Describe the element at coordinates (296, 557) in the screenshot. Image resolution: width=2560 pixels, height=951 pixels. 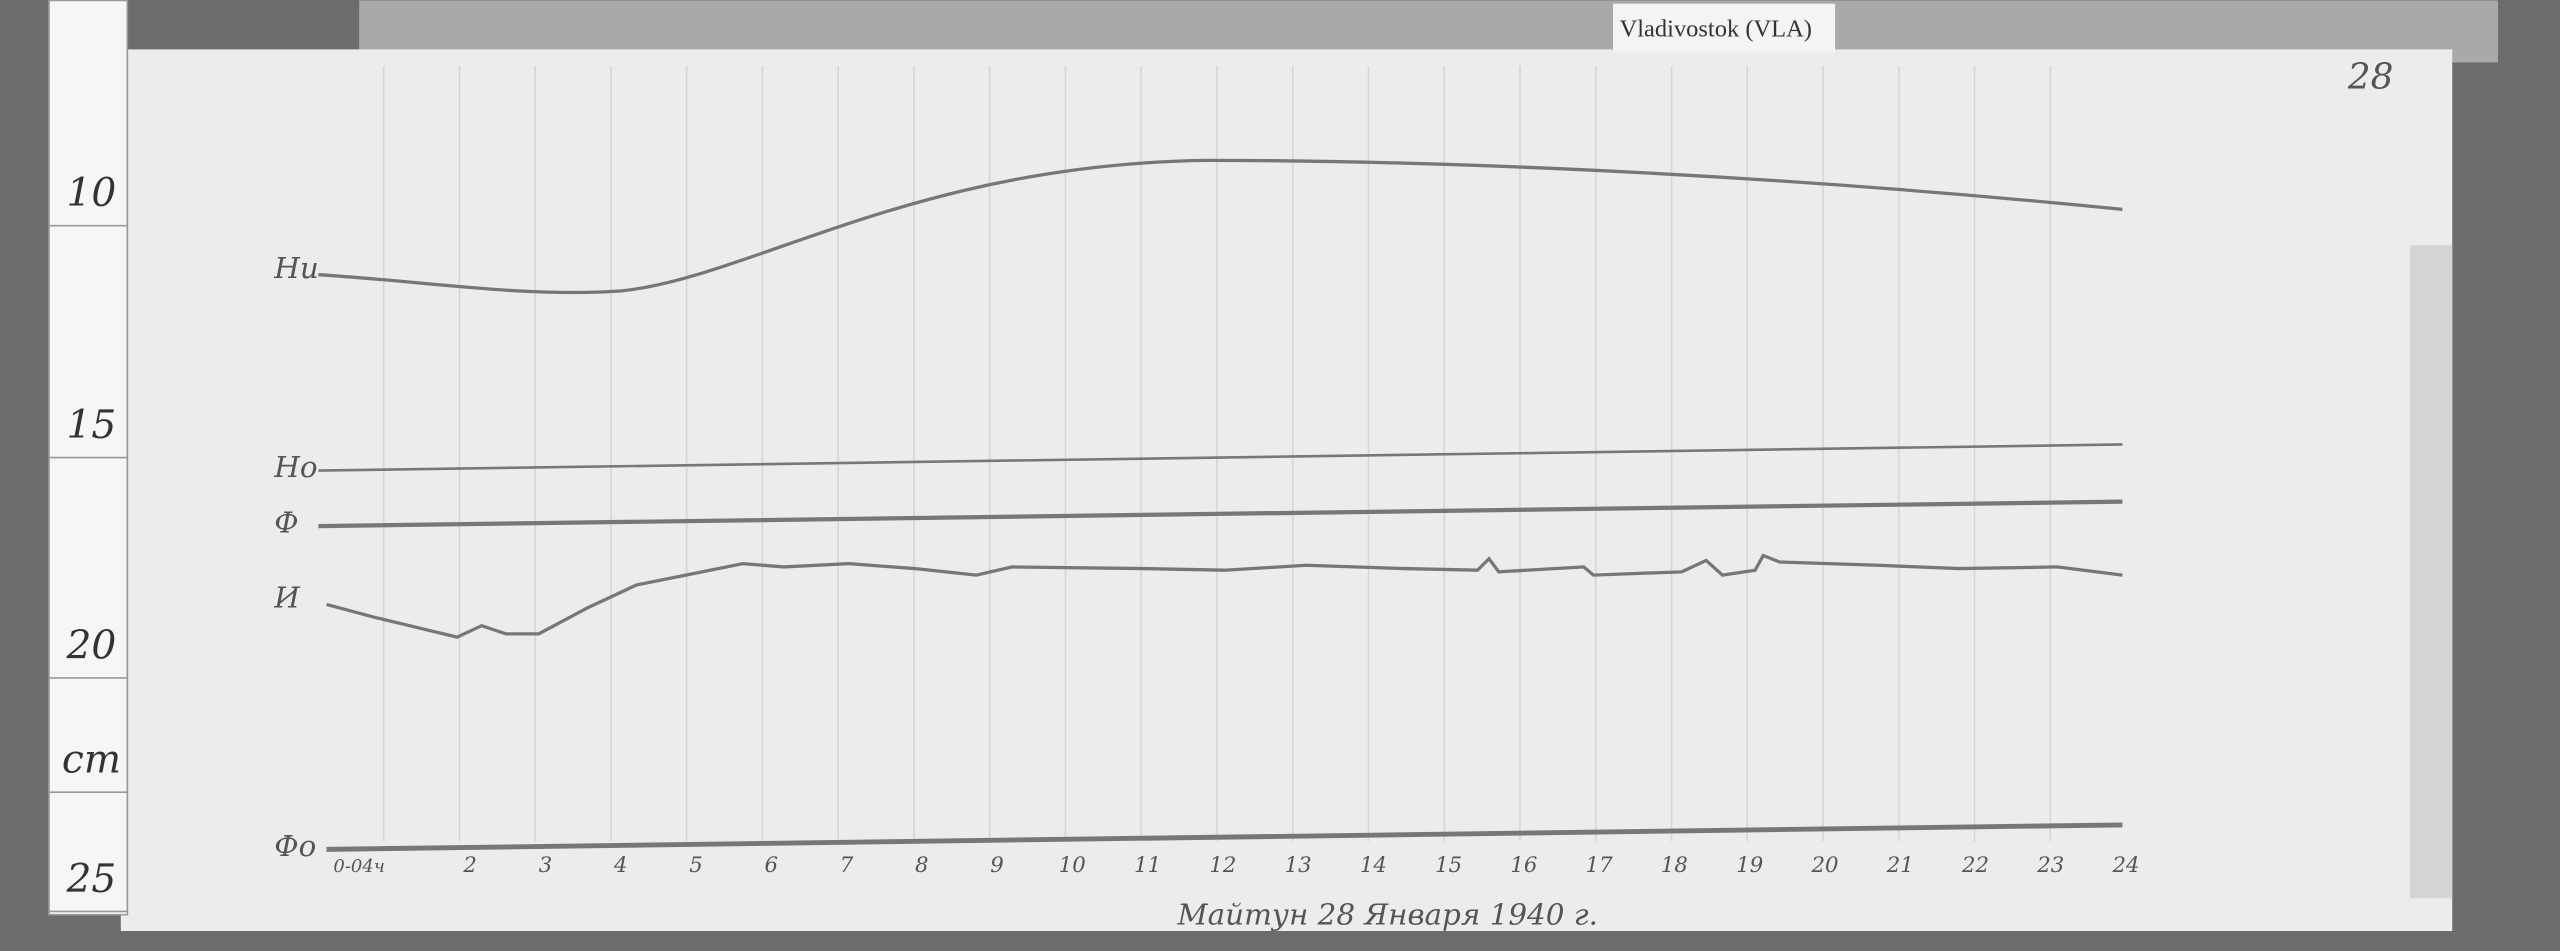
I see `trace-labels: Hи Ho Ф И Фо` at that location.